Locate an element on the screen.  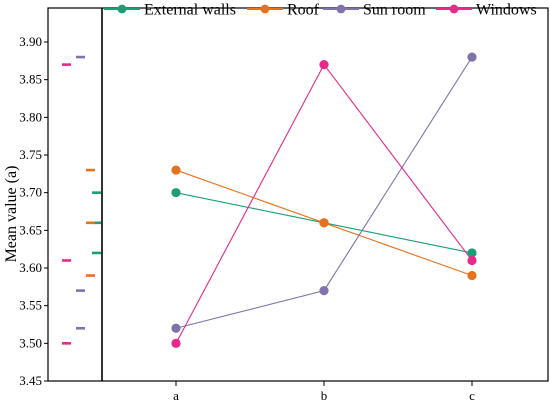
y-tick-label: 3.65 is located at coordinates (30, 229).